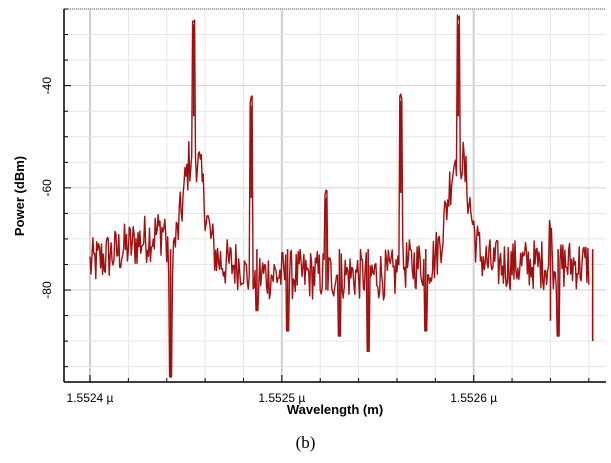 This screenshot has width=611, height=463. What do you see at coordinates (47, 188) in the screenshot?
I see `y-tick-label: -60` at bounding box center [47, 188].